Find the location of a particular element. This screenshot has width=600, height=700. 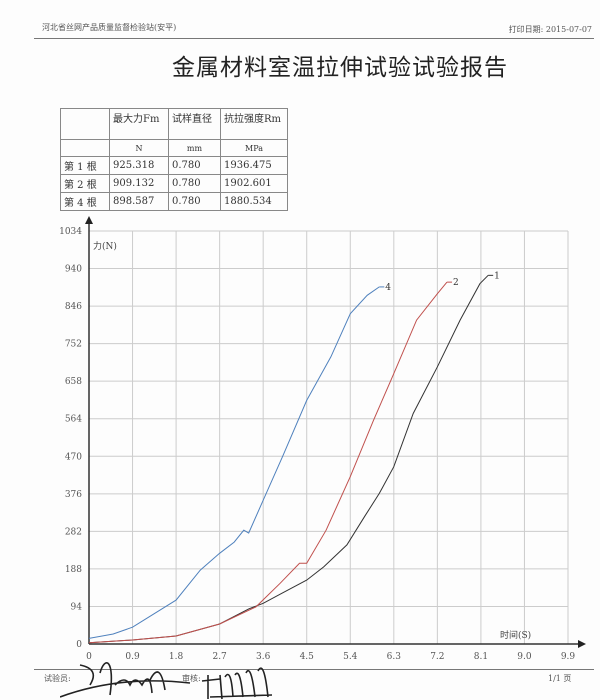

signatures is located at coordinates (166, 681).